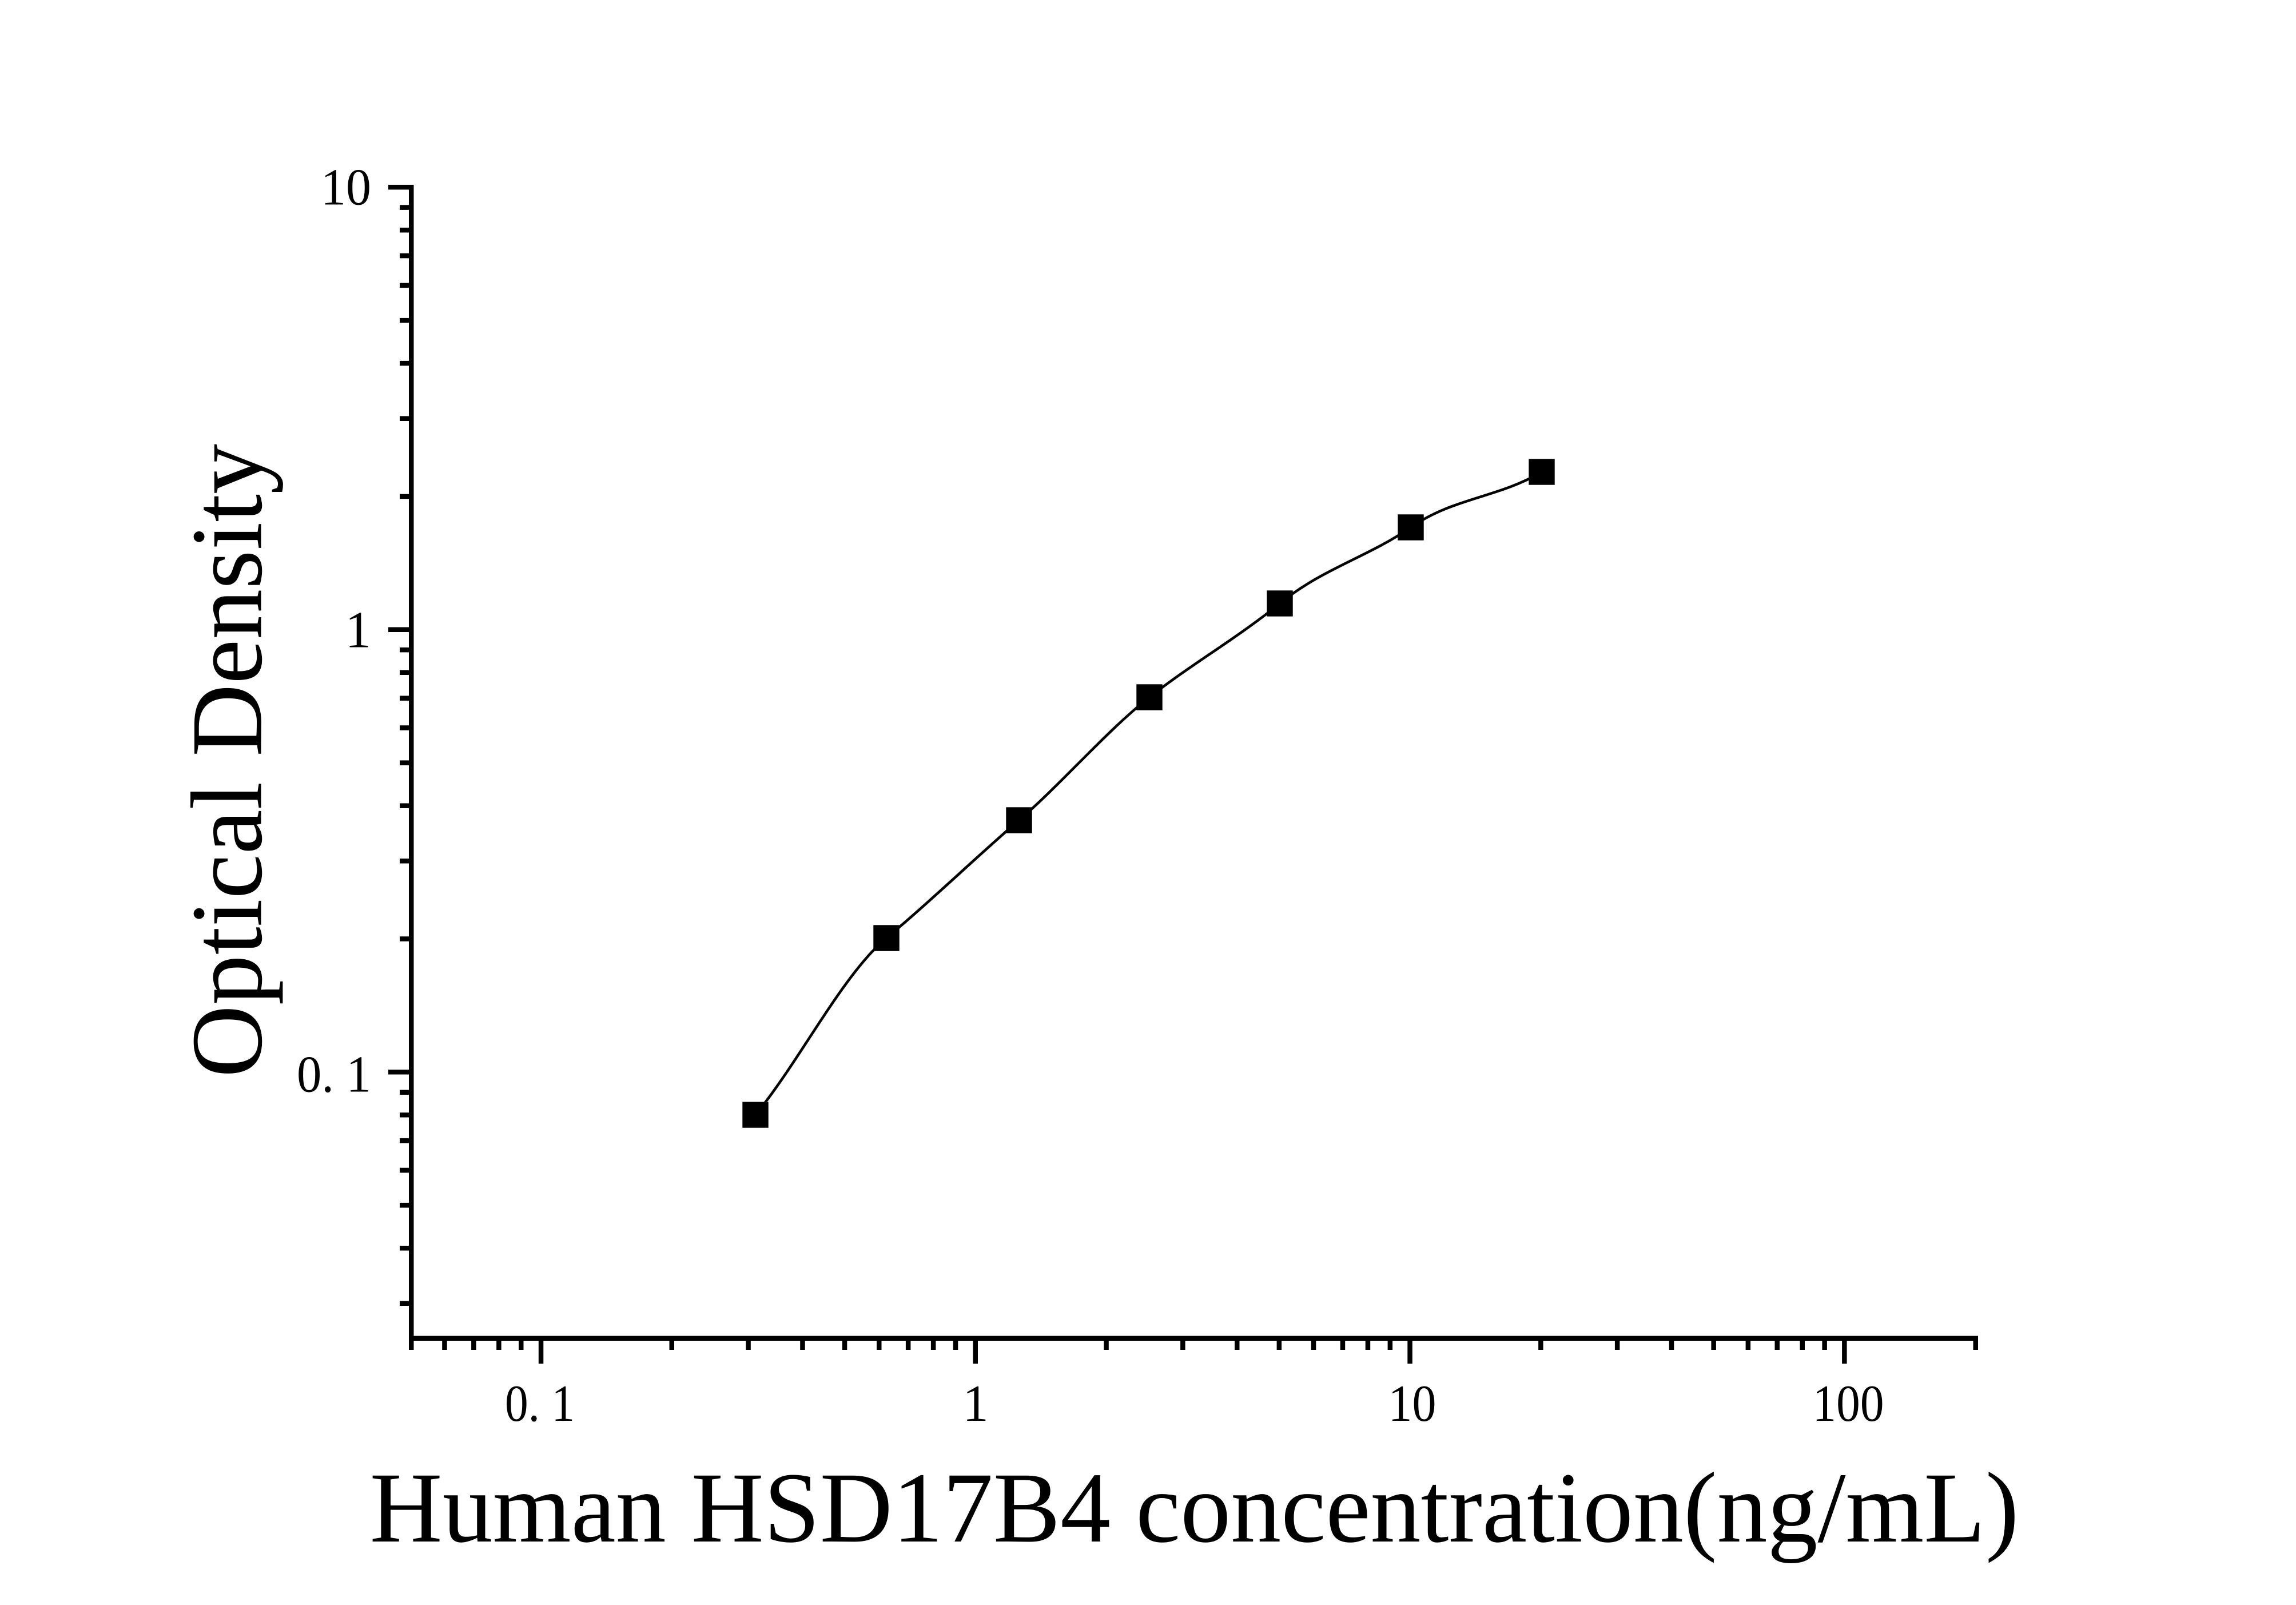 Image resolution: width=2296 pixels, height=1605 pixels. I want to click on svg-text: Optical Density, so click(227, 761).